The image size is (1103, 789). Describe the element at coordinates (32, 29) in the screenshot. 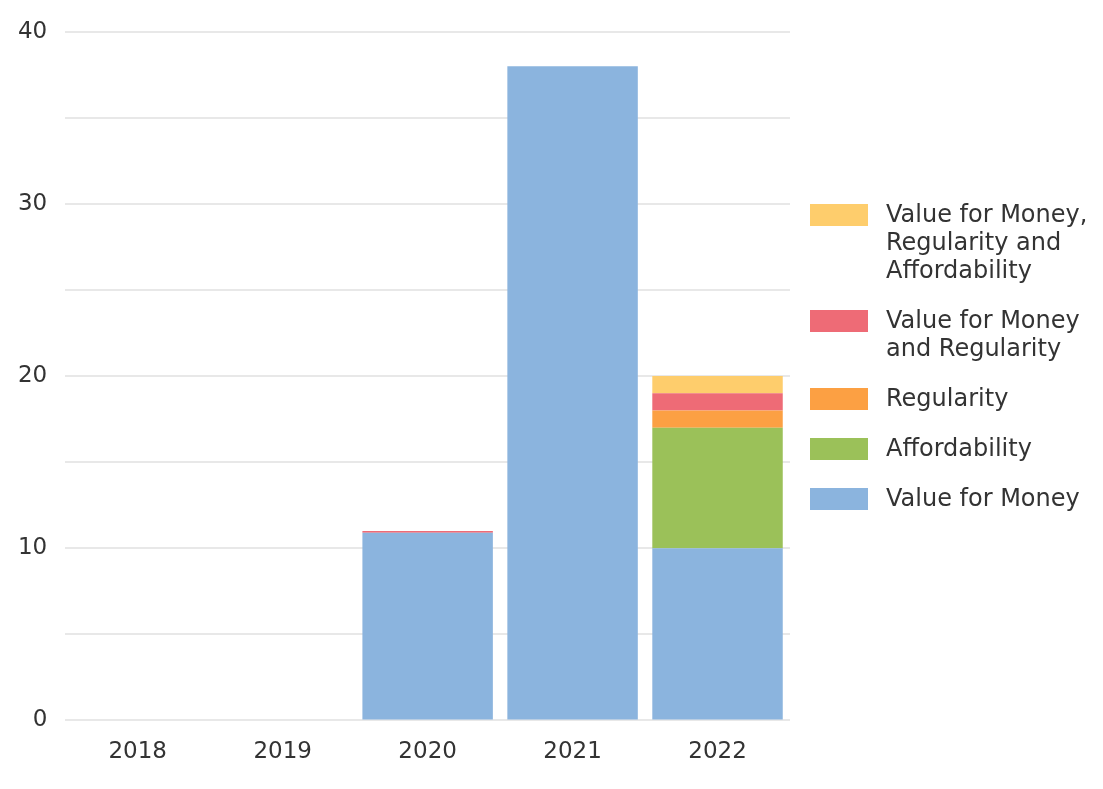

I see `y-tick-label: 40` at that location.